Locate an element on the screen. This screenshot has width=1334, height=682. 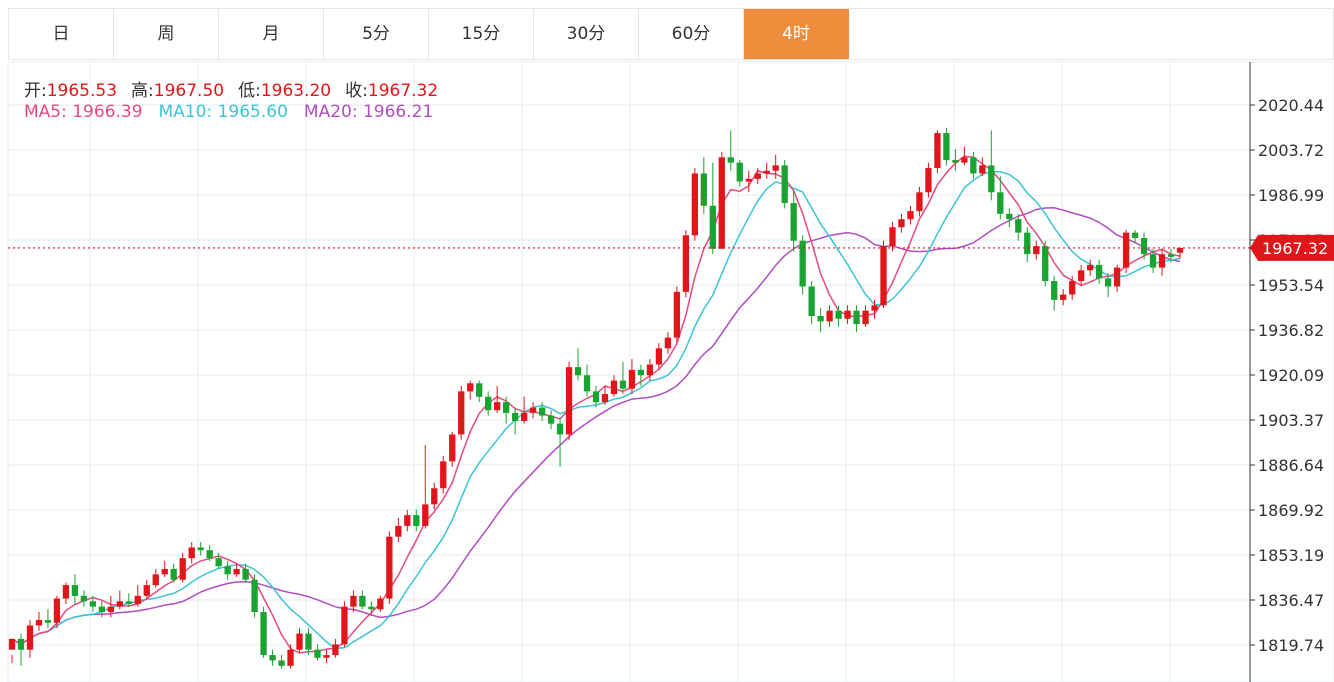
y-tick-label: 1903.37 is located at coordinates (1291, 420).